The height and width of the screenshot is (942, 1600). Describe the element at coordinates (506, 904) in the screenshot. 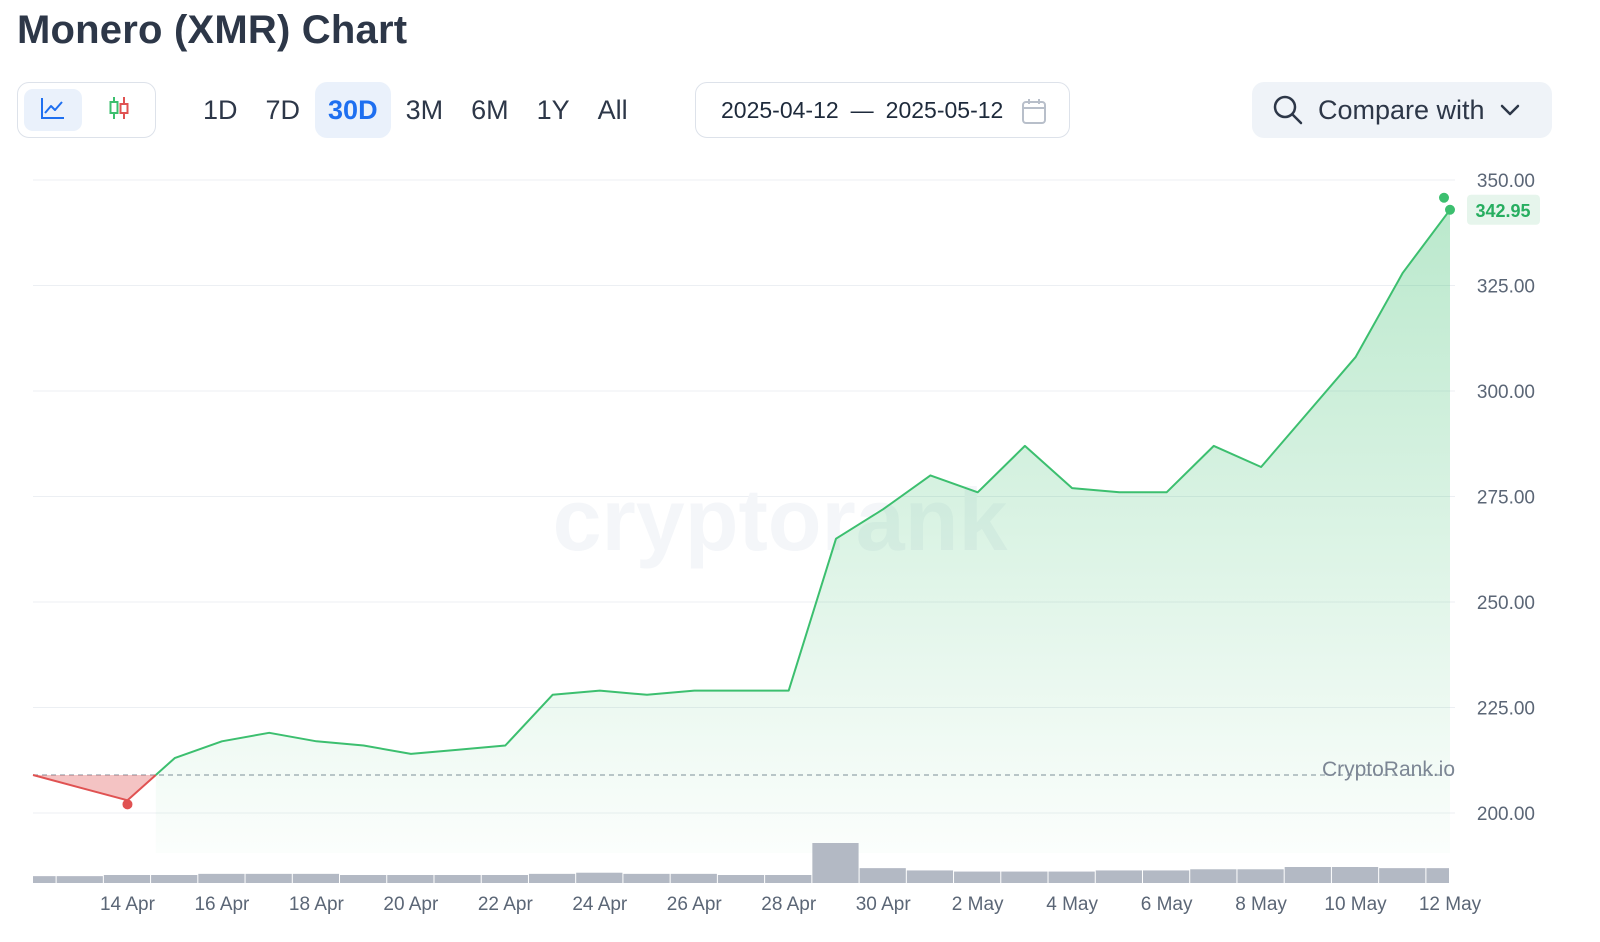

I see `x-tick-label: 22 Apr` at that location.